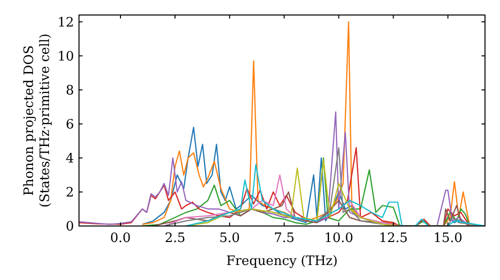  Describe the element at coordinates (120, 238) in the screenshot. I see `x-tick-label: 0.0` at that location.